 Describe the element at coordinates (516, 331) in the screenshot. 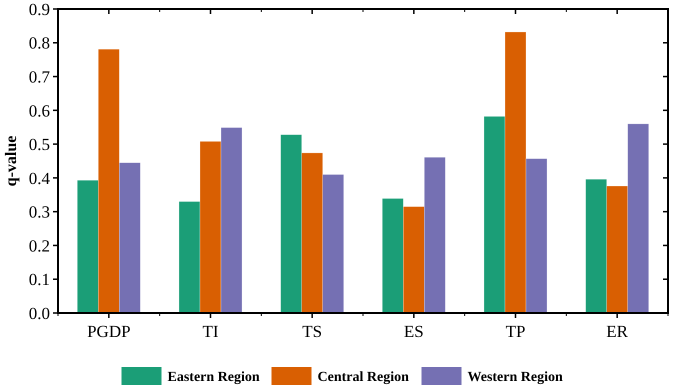

I see `x-tick-label: TP` at that location.